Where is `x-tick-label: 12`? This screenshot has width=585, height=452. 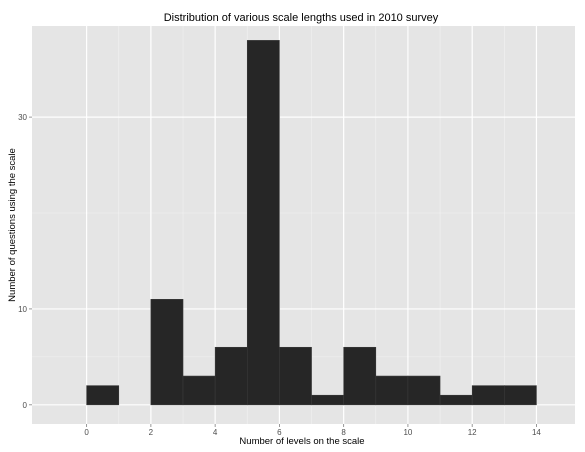
x-tick-label: 12 is located at coordinates (472, 432).